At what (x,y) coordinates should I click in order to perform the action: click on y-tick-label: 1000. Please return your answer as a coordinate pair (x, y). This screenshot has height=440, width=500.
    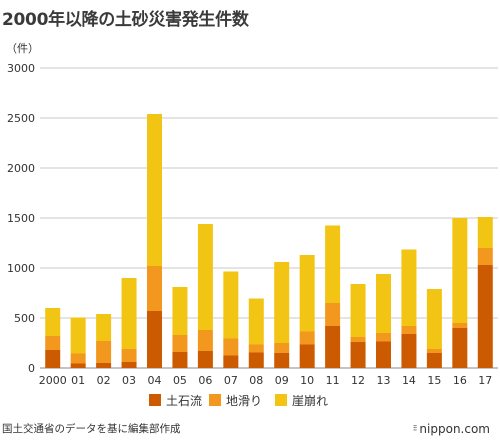
    Looking at the image, I should click on (21, 268).